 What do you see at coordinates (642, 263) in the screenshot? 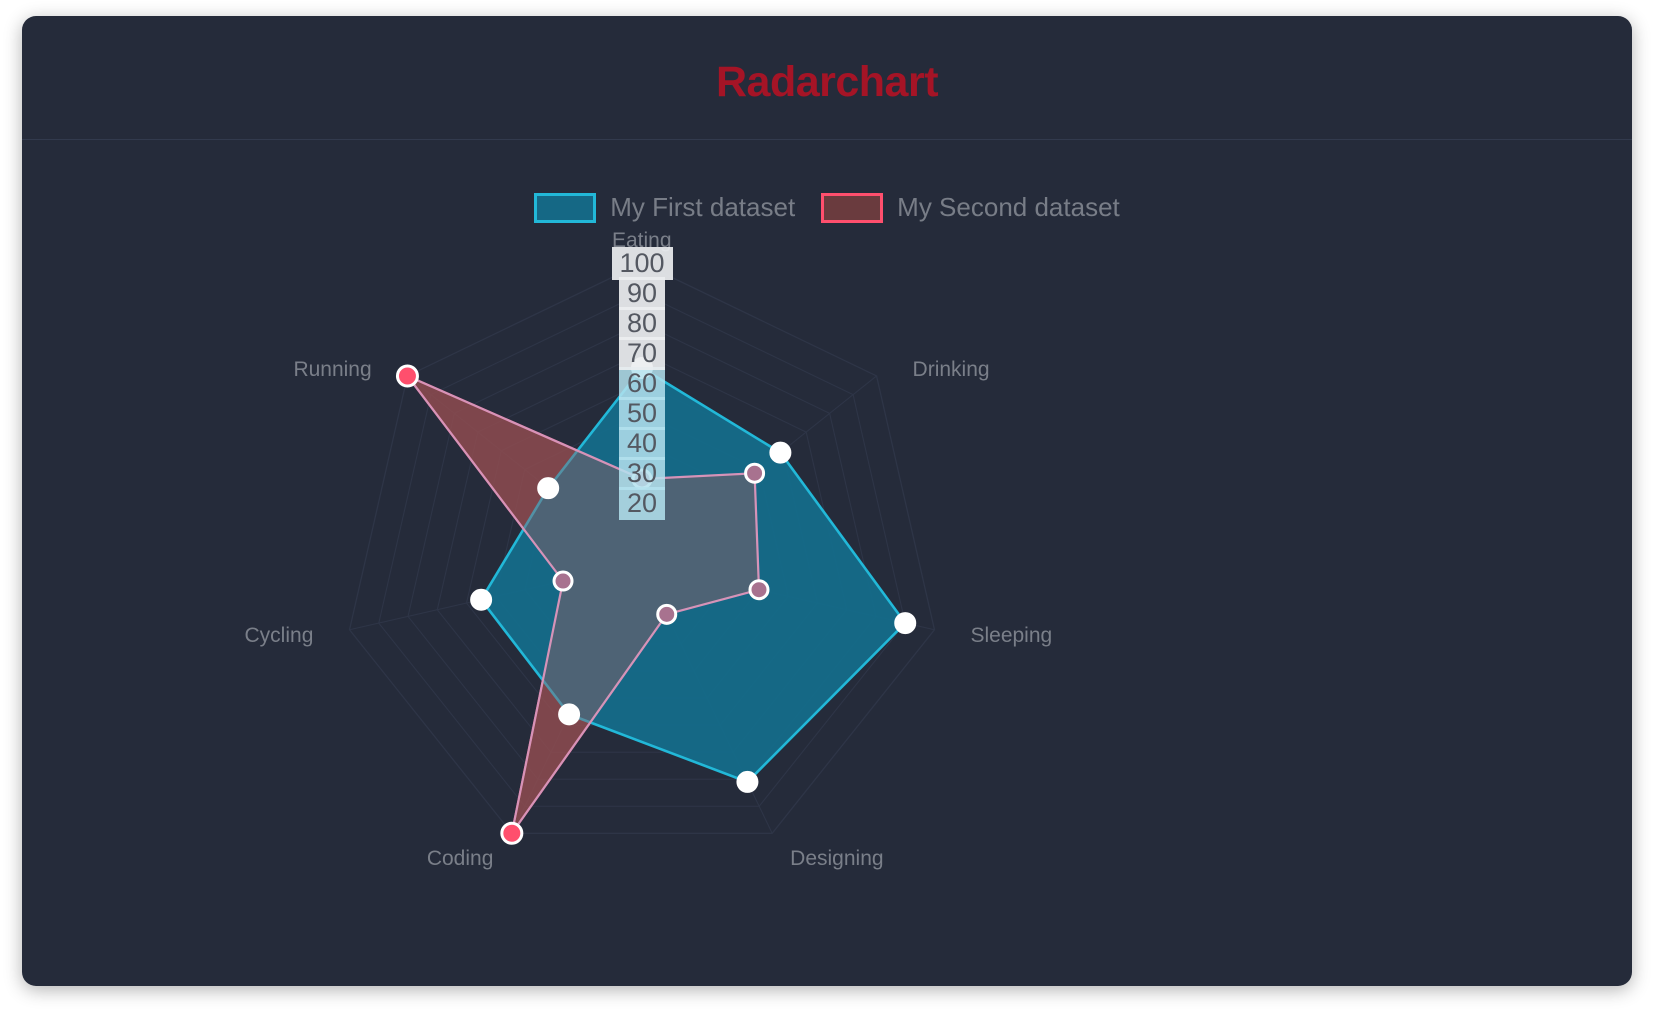
I see `tick-label-100: 100` at bounding box center [642, 263].